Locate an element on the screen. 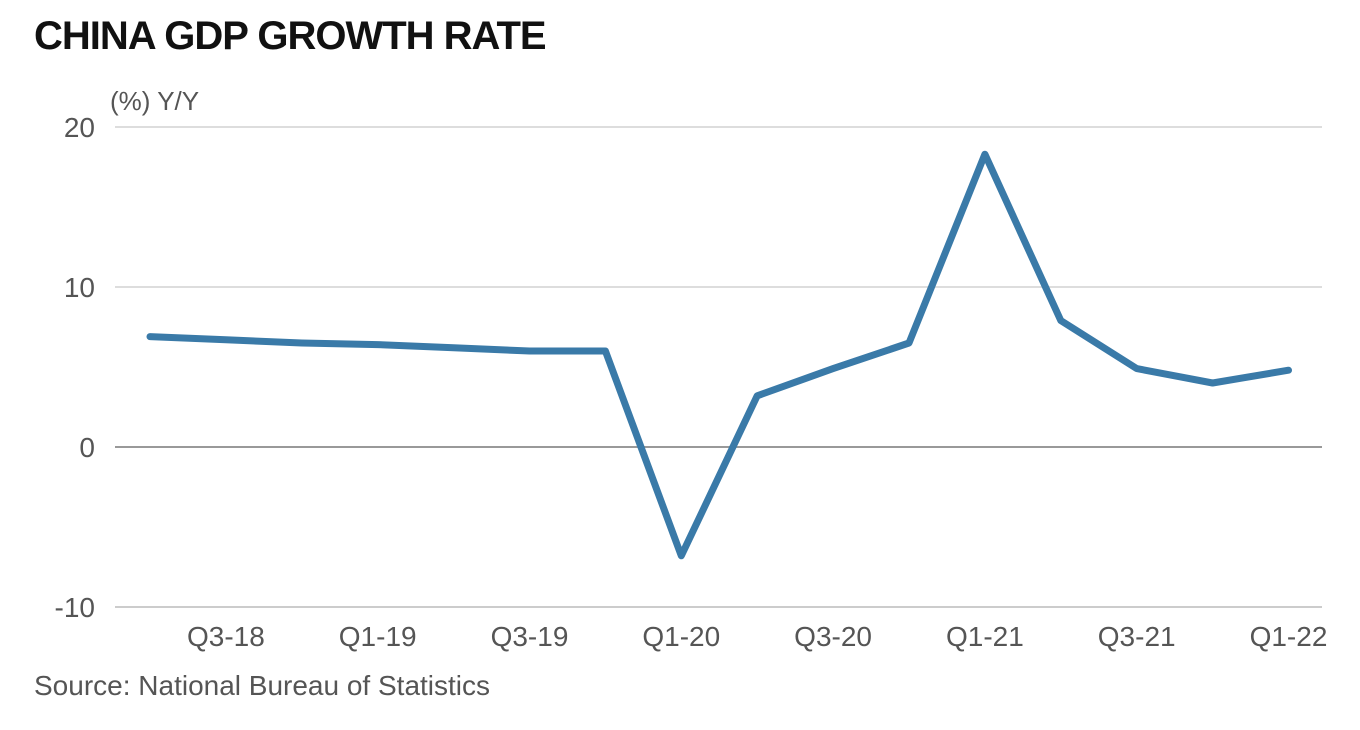 The image size is (1360, 730). y-tick-label: 10 is located at coordinates (79, 287).